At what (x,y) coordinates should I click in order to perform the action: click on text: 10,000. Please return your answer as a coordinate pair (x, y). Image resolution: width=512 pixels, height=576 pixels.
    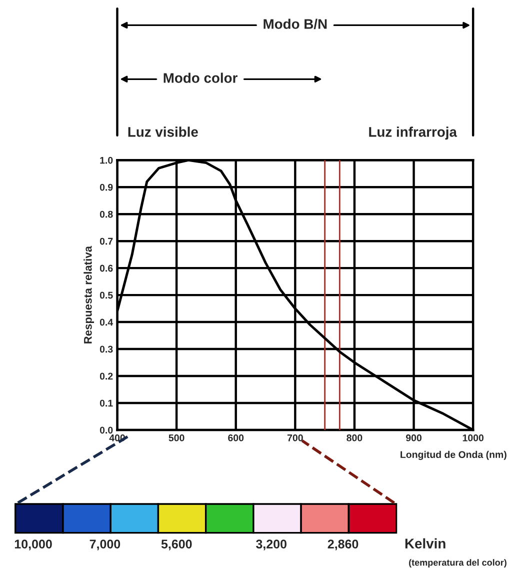
    Looking at the image, I should click on (33, 545).